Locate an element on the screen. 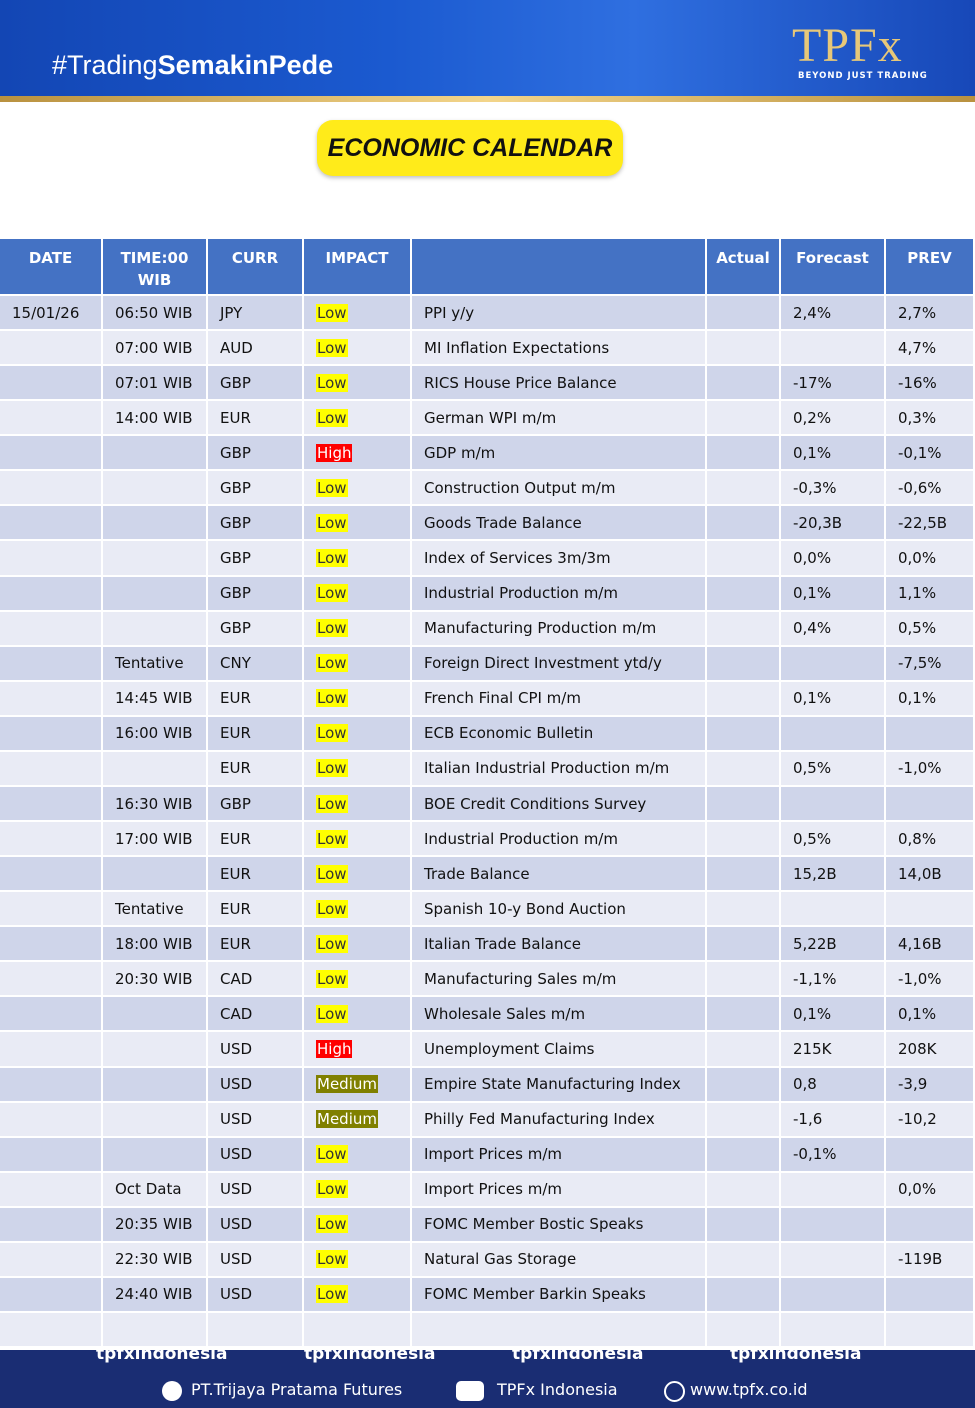 Image resolution: width=975 pixels, height=1408 pixels. youtube-icon is located at coordinates (470, 1391).